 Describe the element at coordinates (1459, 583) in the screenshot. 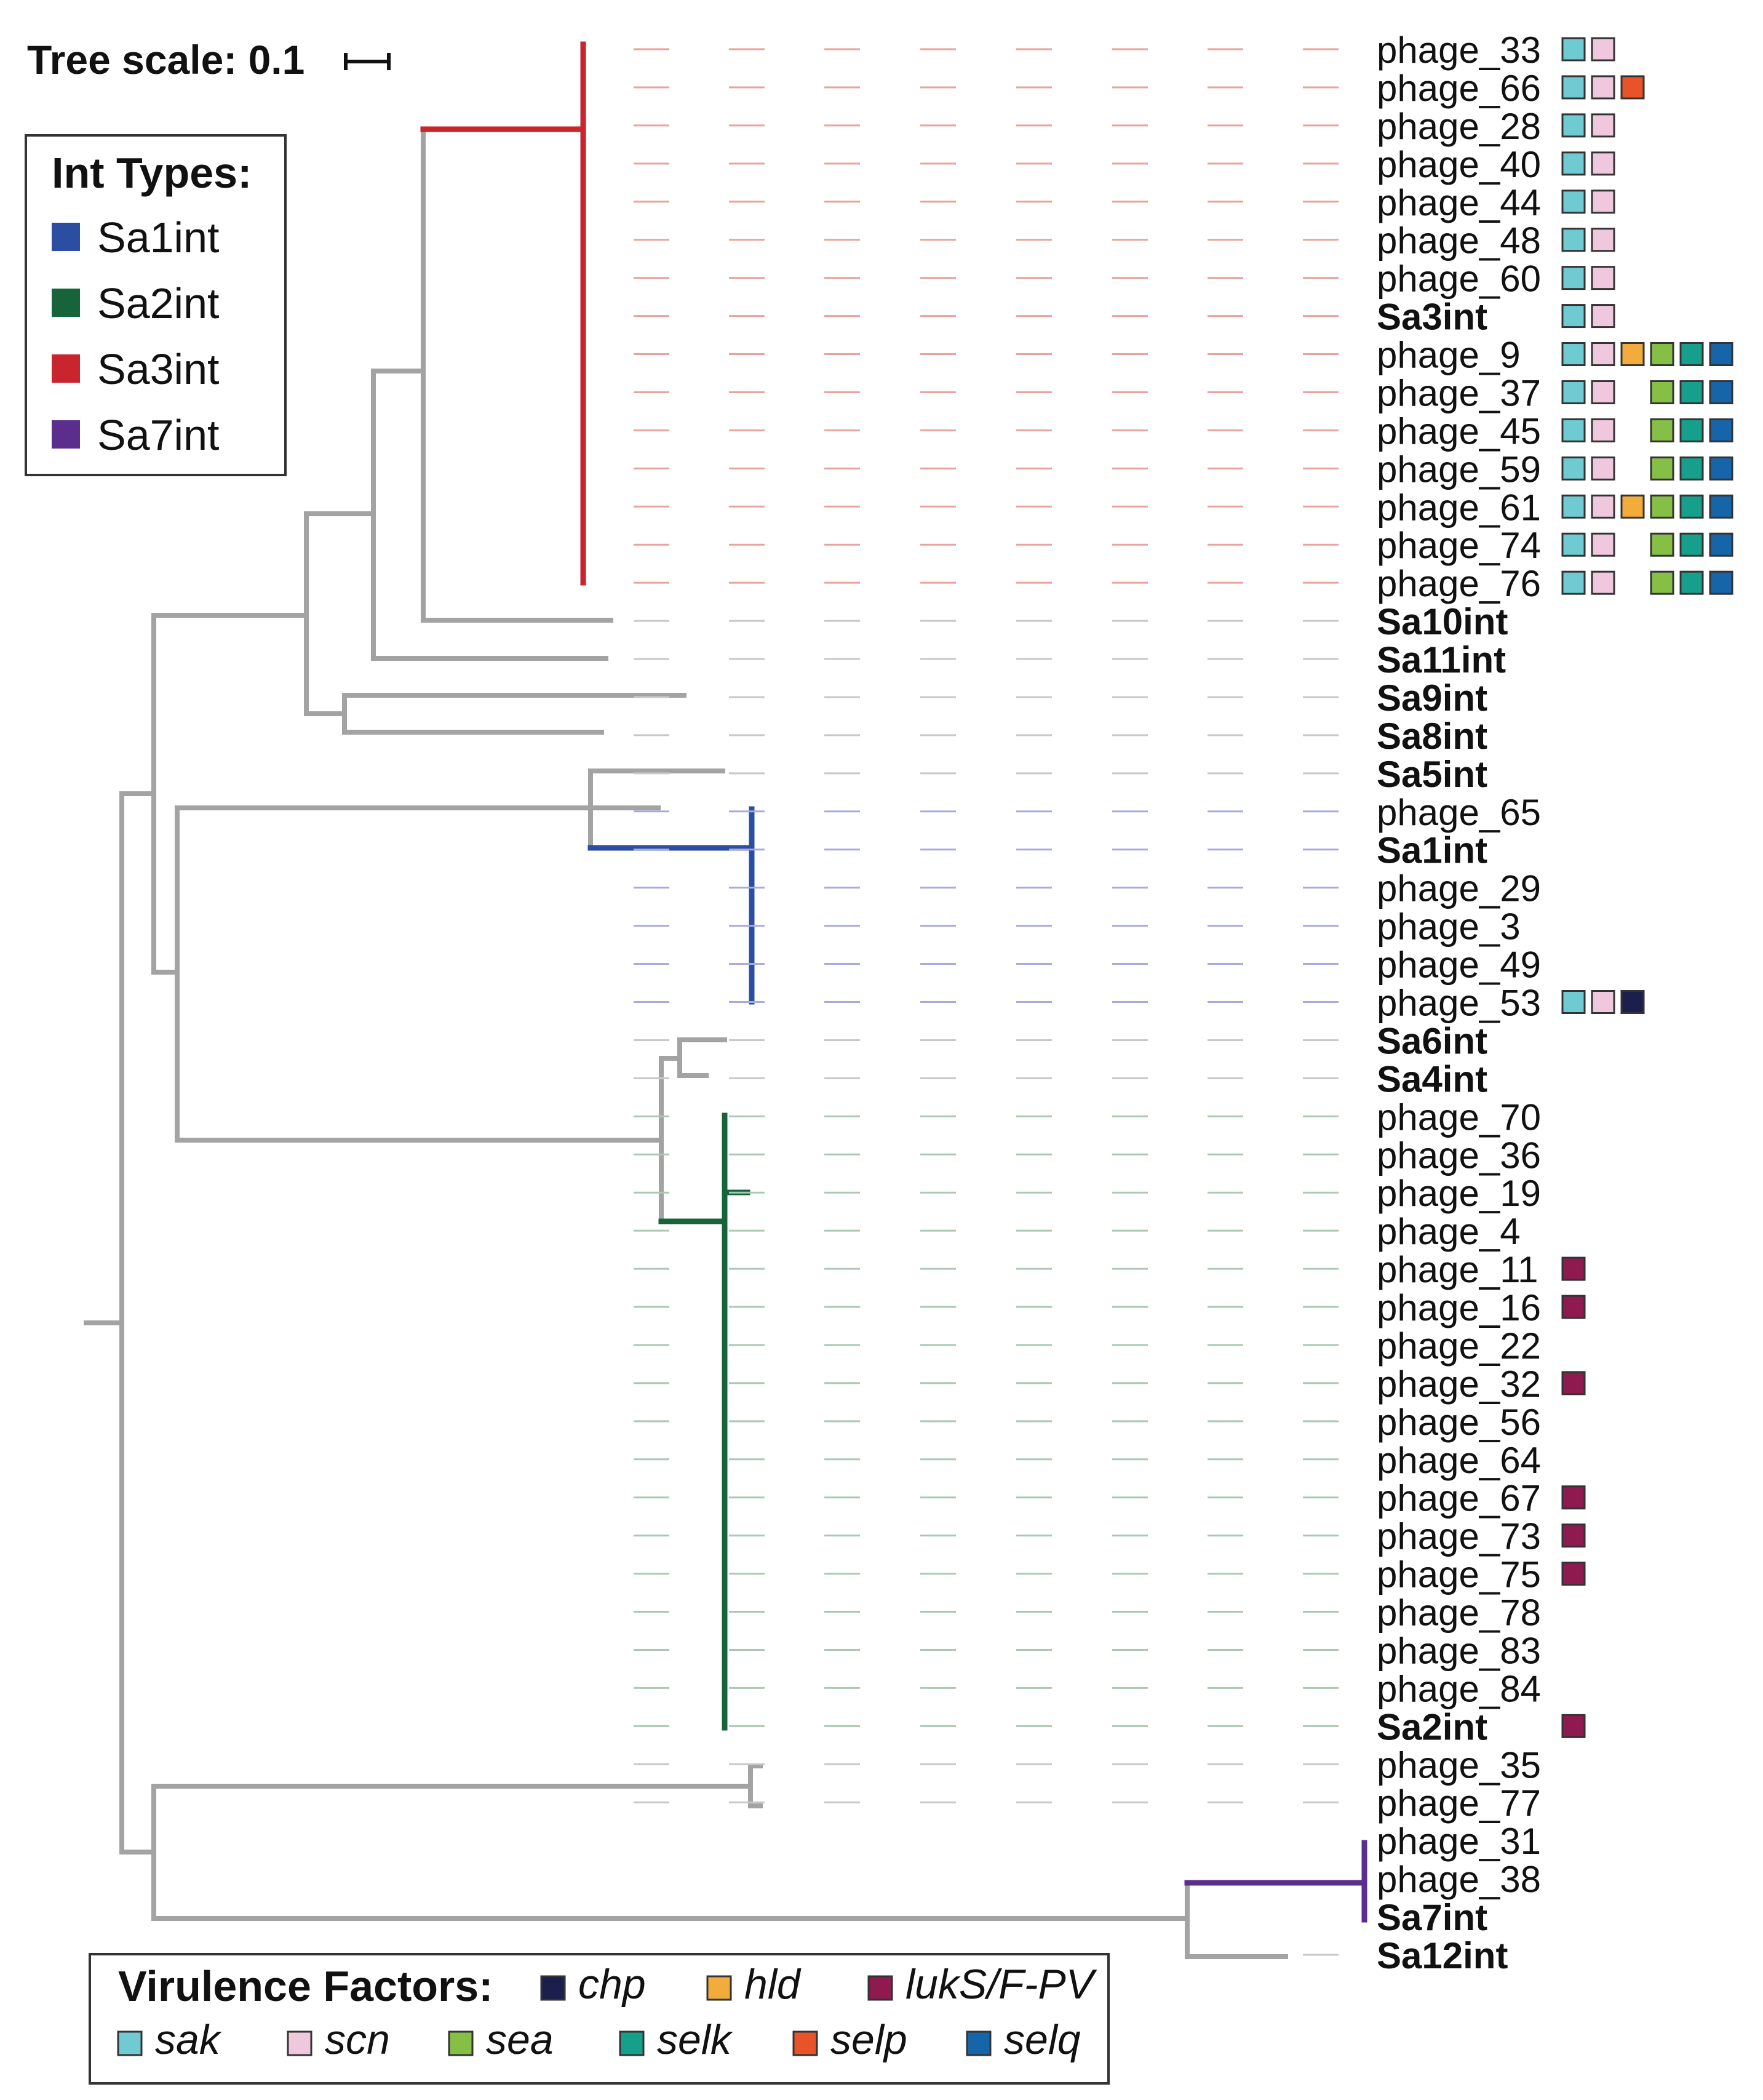

I see `tip-label: phage_76` at that location.